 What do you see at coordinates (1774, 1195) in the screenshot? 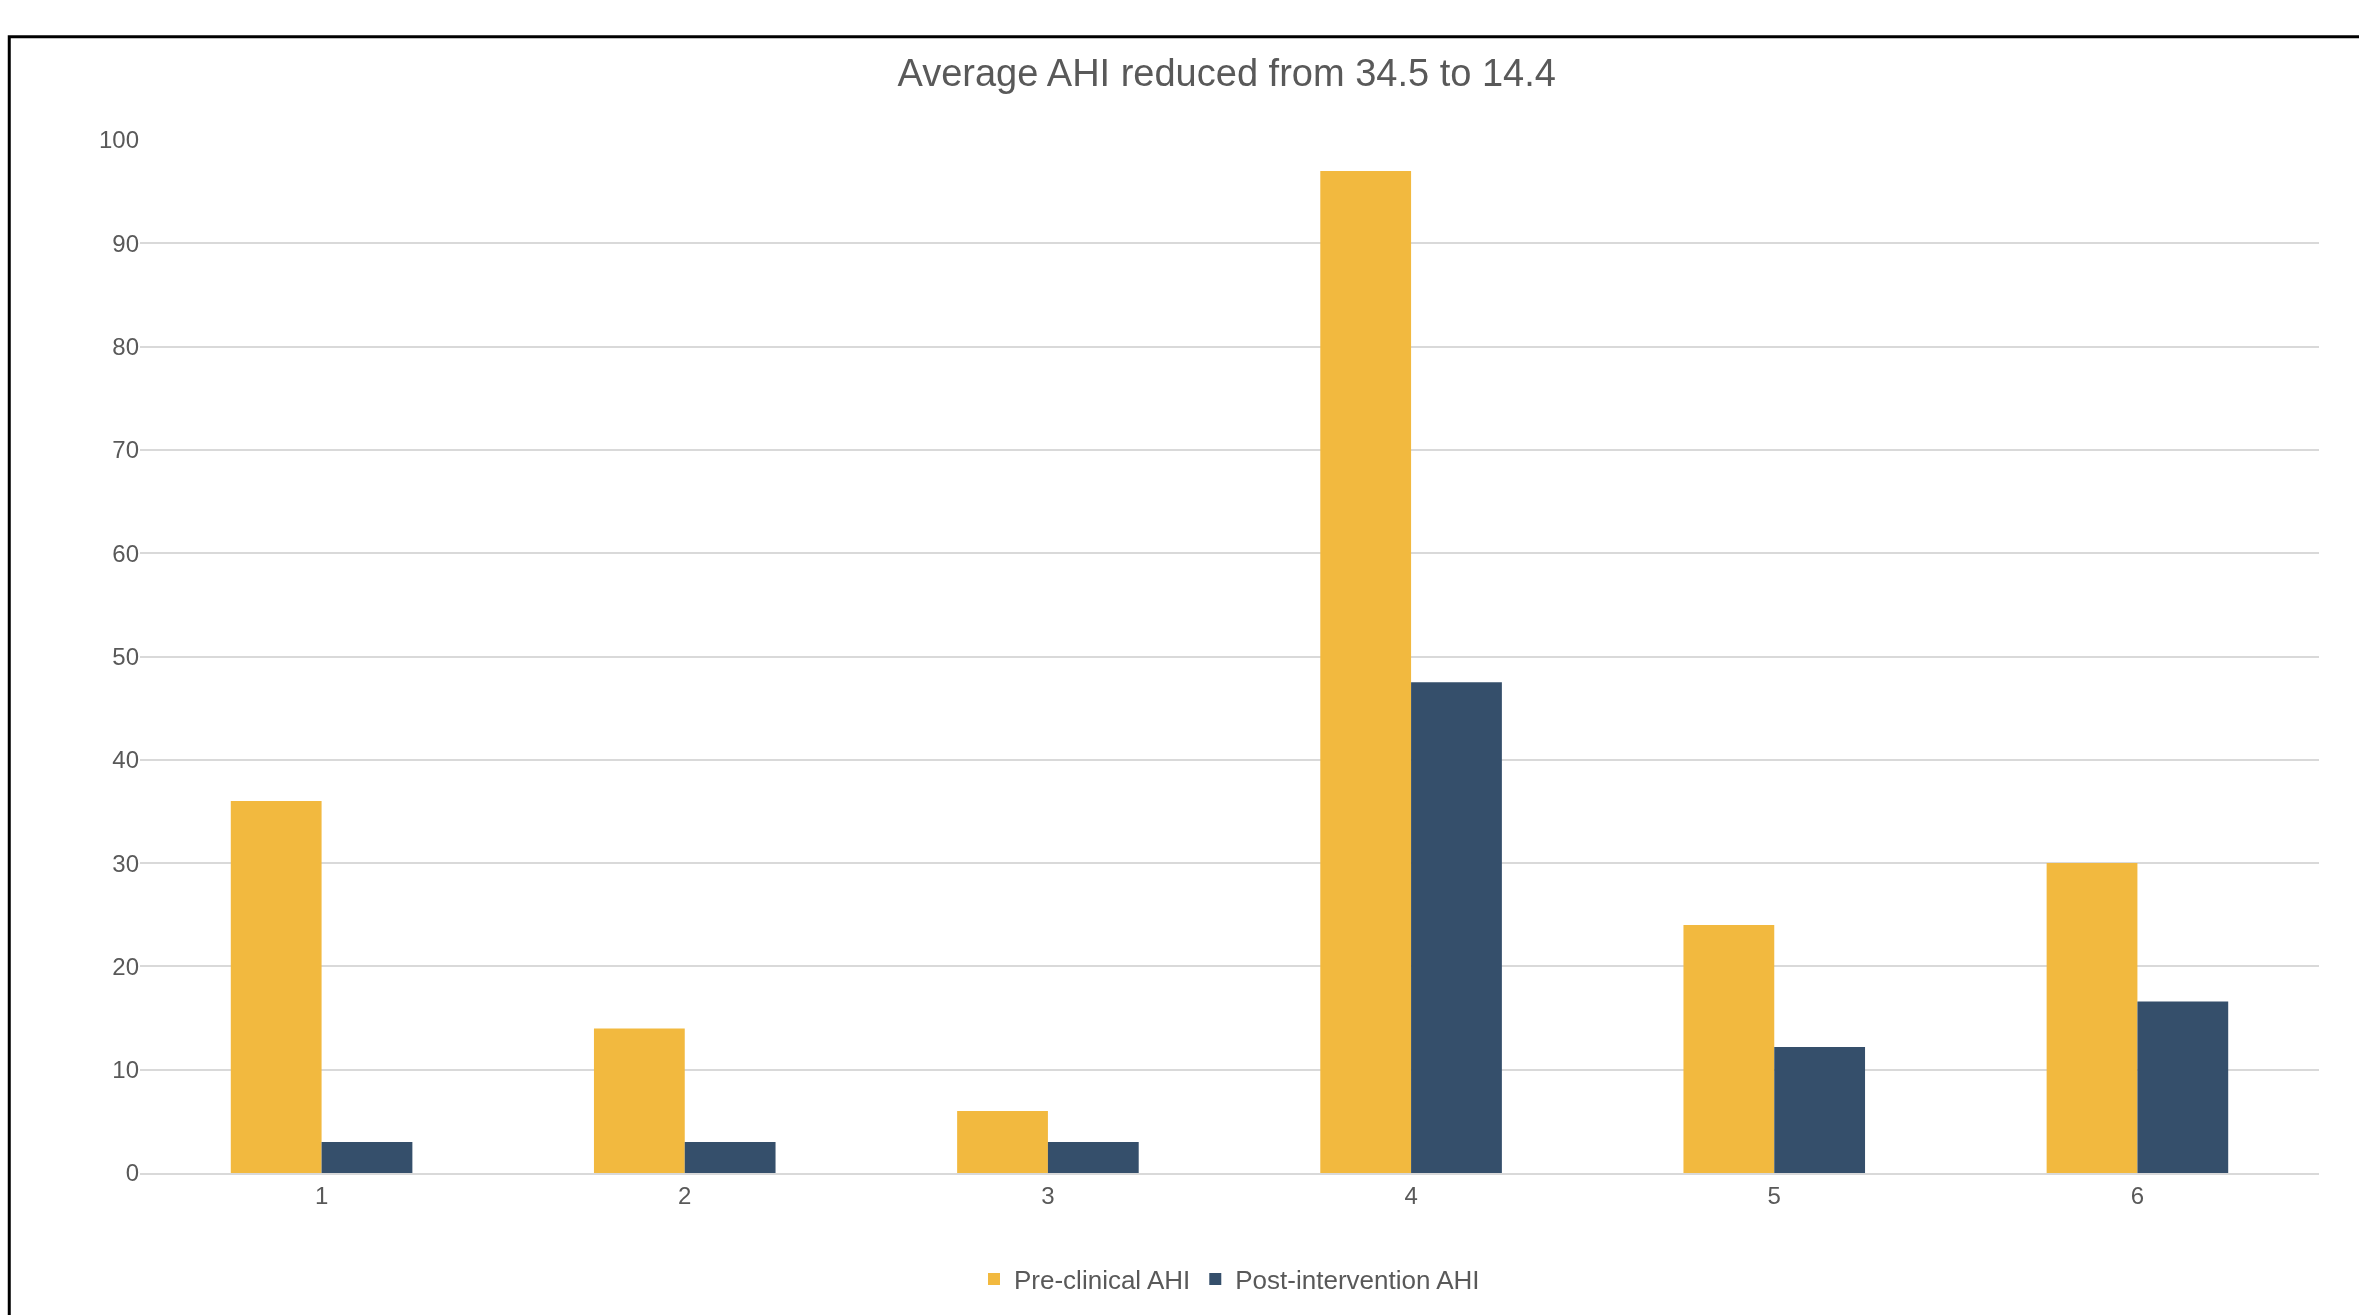
I see `x-tick-label: 5` at bounding box center [1774, 1195].